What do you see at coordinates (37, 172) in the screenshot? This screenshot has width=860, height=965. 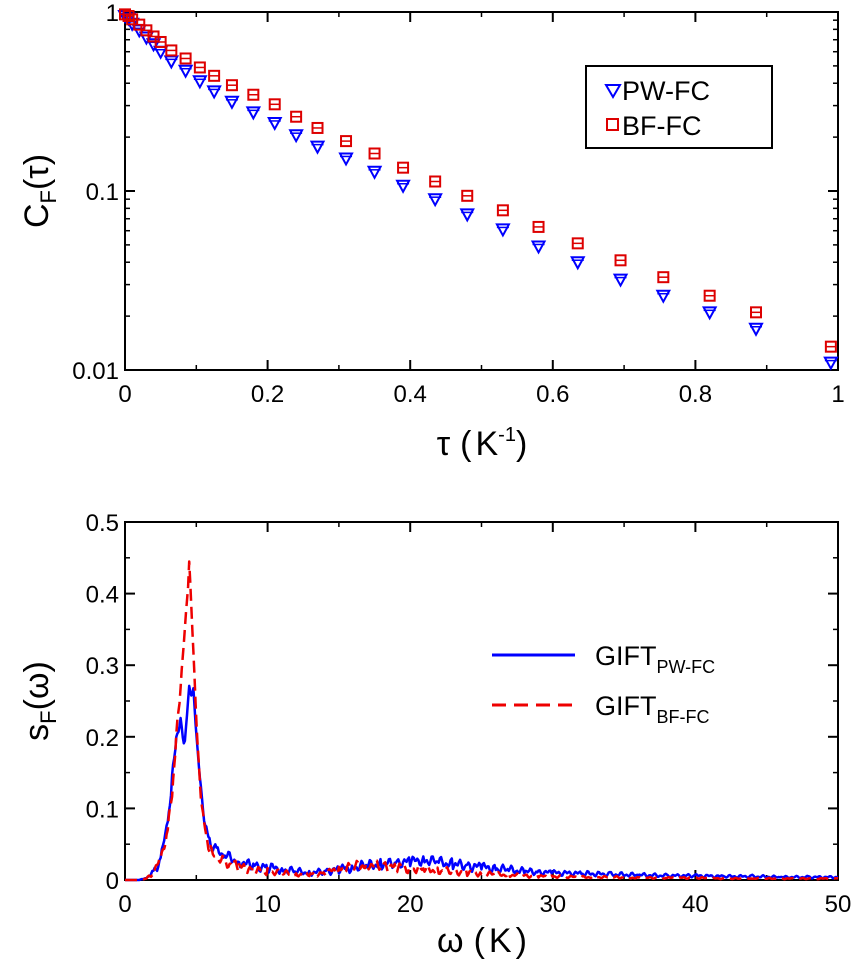 I see `y-axis-label-arg: τ` at bounding box center [37, 172].